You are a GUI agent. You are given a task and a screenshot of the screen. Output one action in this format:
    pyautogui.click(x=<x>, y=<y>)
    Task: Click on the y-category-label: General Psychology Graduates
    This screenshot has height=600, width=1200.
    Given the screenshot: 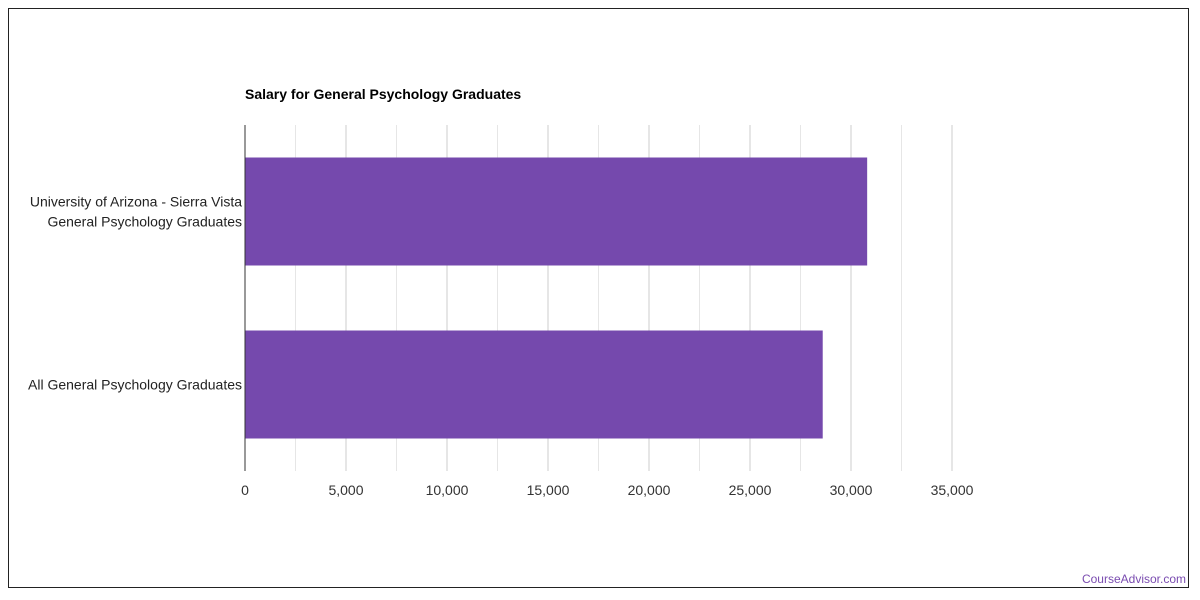 What is the action you would take?
    pyautogui.click(x=144, y=222)
    